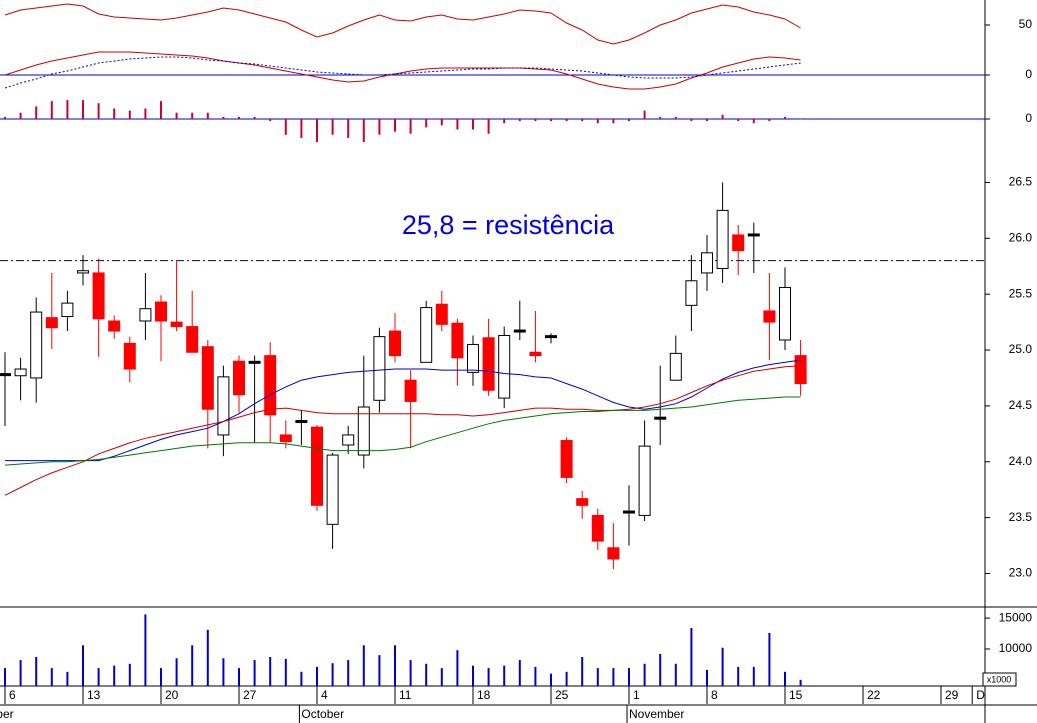 Image resolution: width=1037 pixels, height=723 pixels. I want to click on y-tick-label: 50, so click(1026, 24).